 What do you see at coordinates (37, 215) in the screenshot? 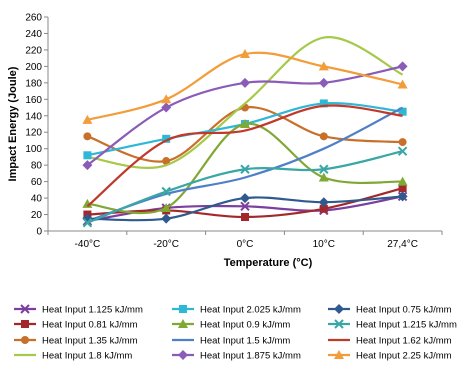
I see `y-tick-label: 20` at bounding box center [37, 215].